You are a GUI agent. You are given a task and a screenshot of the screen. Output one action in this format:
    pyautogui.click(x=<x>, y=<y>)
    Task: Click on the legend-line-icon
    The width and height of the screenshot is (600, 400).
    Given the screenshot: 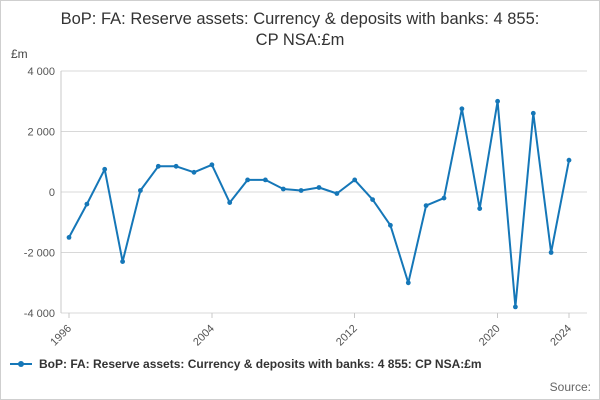 What is the action you would take?
    pyautogui.click(x=21, y=364)
    